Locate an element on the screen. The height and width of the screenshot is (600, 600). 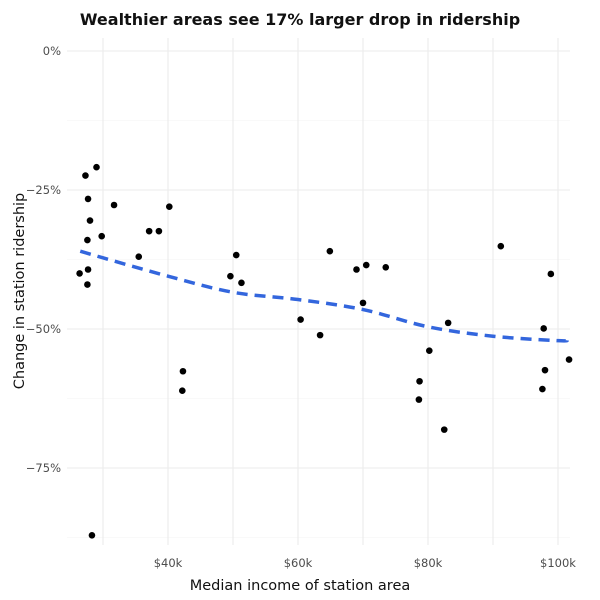
x-tick-label: $40k is located at coordinates (168, 563).